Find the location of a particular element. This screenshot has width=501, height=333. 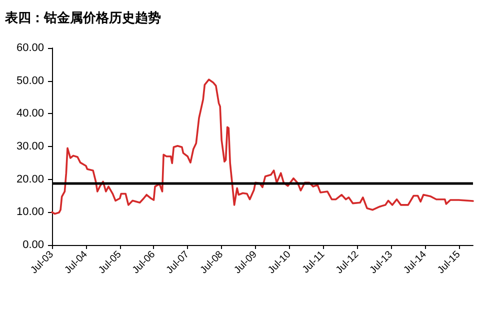

y-tick-label: 0.00 is located at coordinates (33, 245).